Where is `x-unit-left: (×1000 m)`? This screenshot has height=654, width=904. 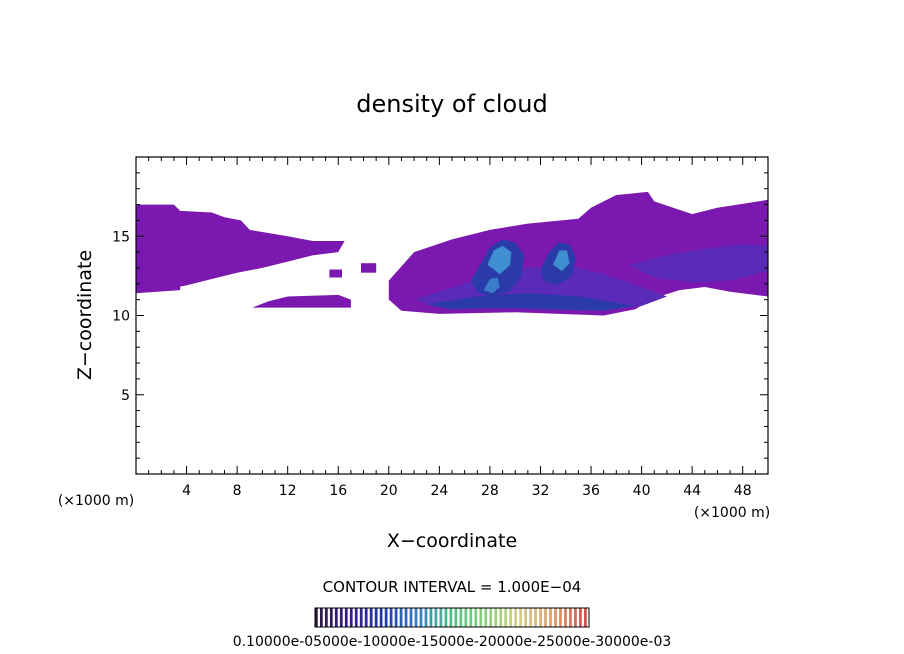 x-unit-left: (×1000 m) is located at coordinates (96, 501).